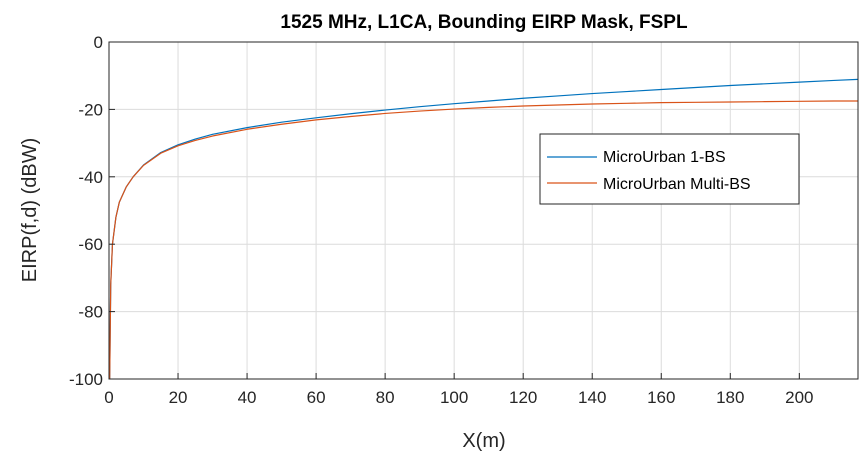 Image resolution: width=860 pixels, height=451 pixels. I want to click on x-axis-label: X(m), so click(483, 440).